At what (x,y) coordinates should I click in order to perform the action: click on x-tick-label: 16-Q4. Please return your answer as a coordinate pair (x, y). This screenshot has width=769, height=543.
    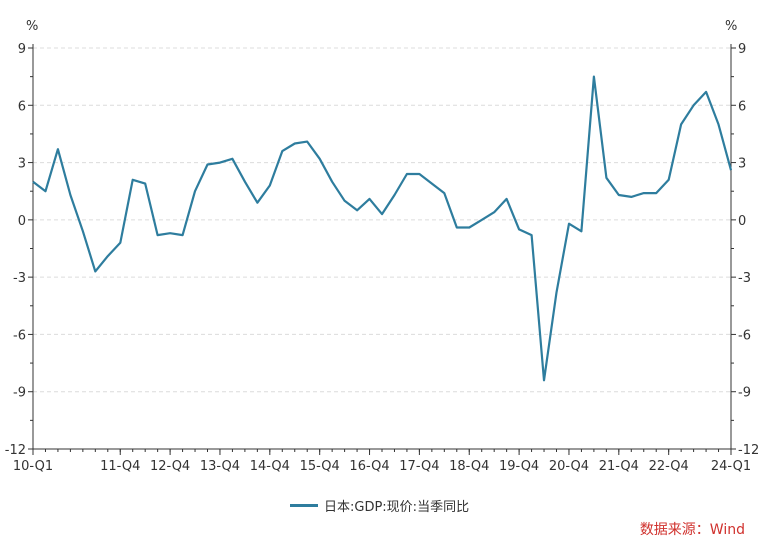
    Looking at the image, I should click on (369, 466).